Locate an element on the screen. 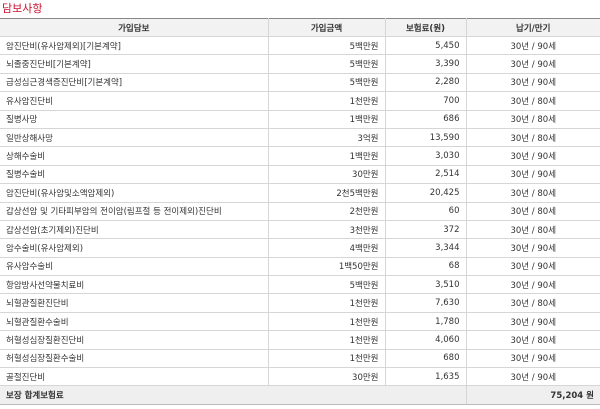 The width and height of the screenshot is (600, 409). table-cell: 암진단비(유사암및소액암제외) is located at coordinates (134, 193).